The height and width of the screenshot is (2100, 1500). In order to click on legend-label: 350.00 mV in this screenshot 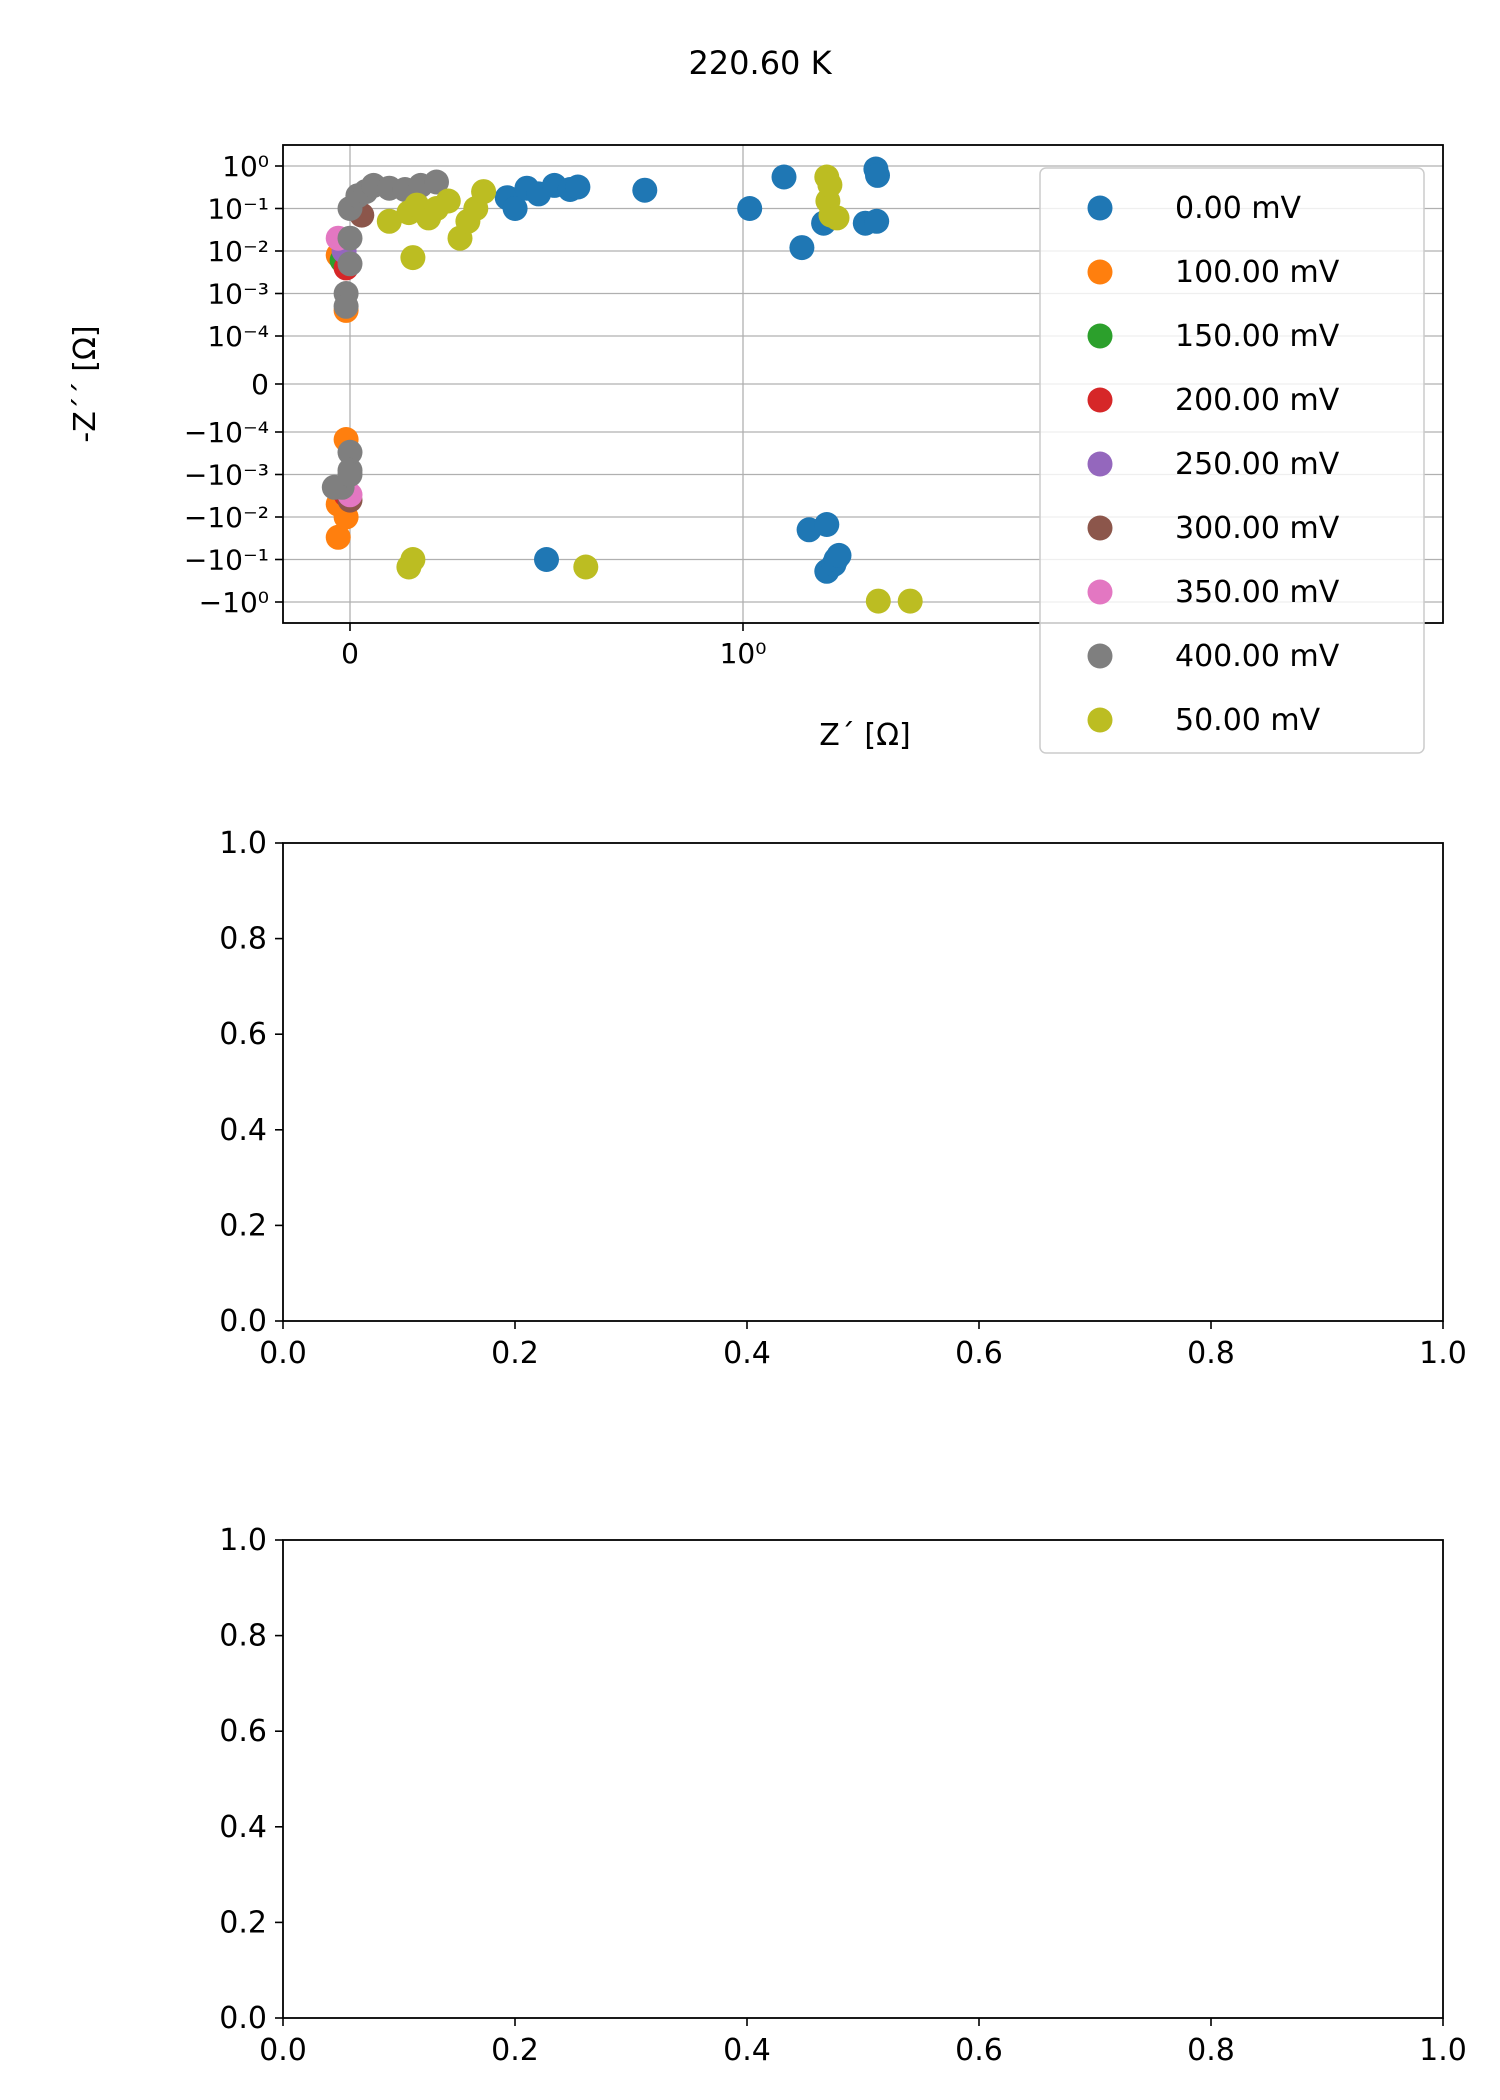, I will do `click(1257, 592)`.